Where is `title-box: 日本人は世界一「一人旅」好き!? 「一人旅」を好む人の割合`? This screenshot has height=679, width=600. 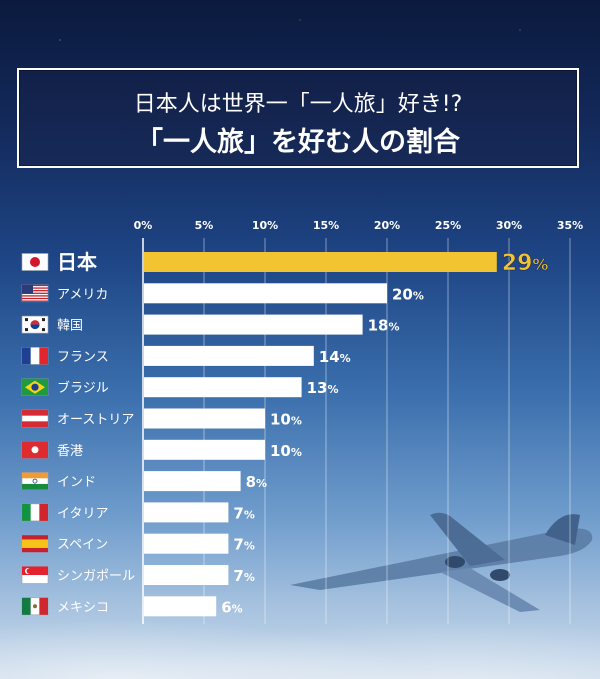 title-box: 日本人は世界一「一人旅」好き!? 「一人旅」を好む人の割合 is located at coordinates (298, 118).